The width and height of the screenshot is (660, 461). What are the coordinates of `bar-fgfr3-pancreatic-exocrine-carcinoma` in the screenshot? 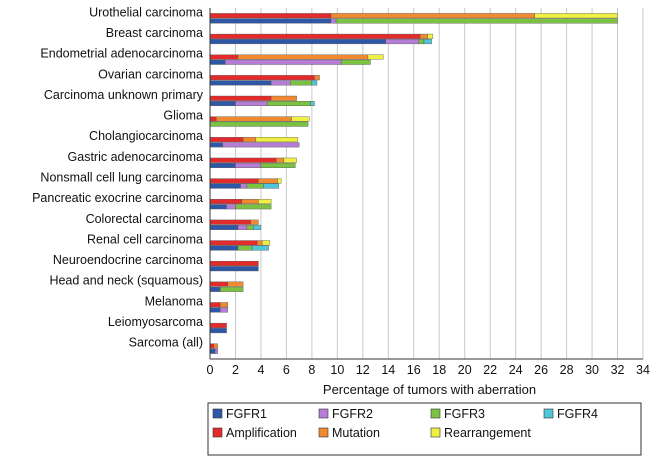 It's located at (253, 207).